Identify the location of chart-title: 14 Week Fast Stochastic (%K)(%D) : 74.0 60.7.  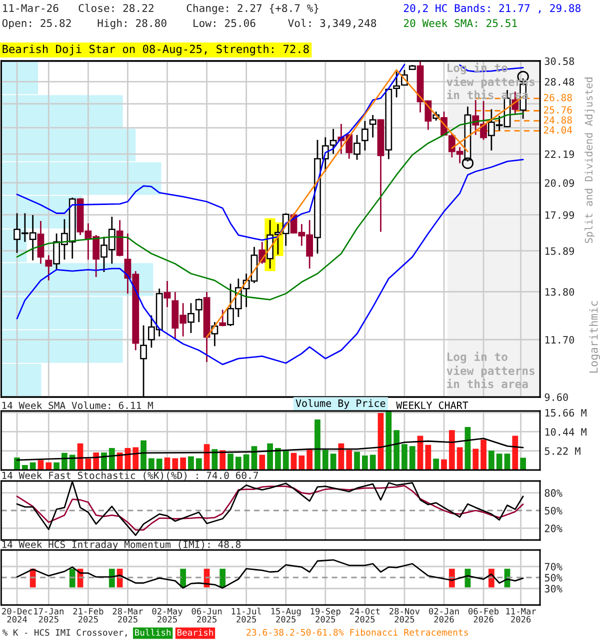
(130, 476).